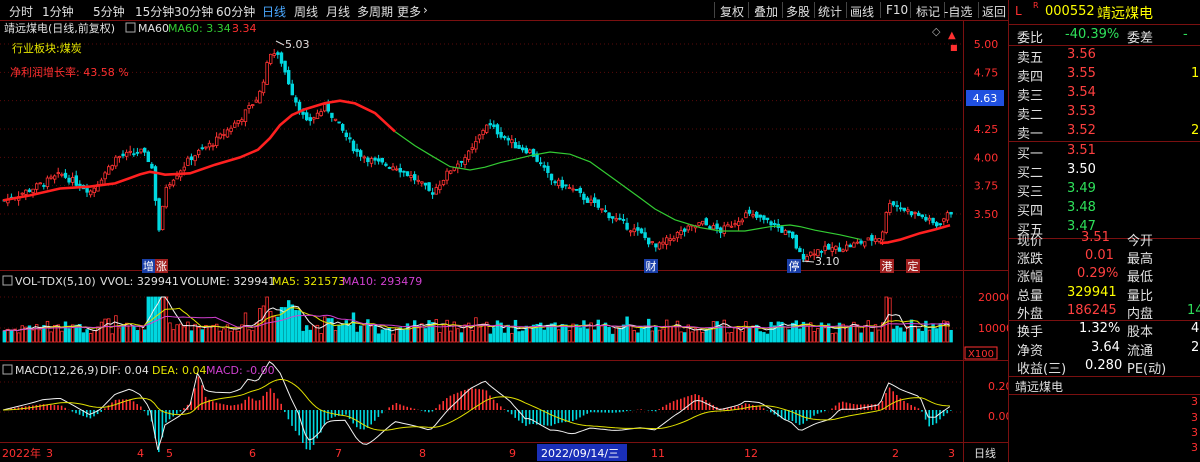 The width and height of the screenshot is (1200, 462). Describe the element at coordinates (1104, 209) in the screenshot. I see `bid-row-4: 买四 3.48` at that location.